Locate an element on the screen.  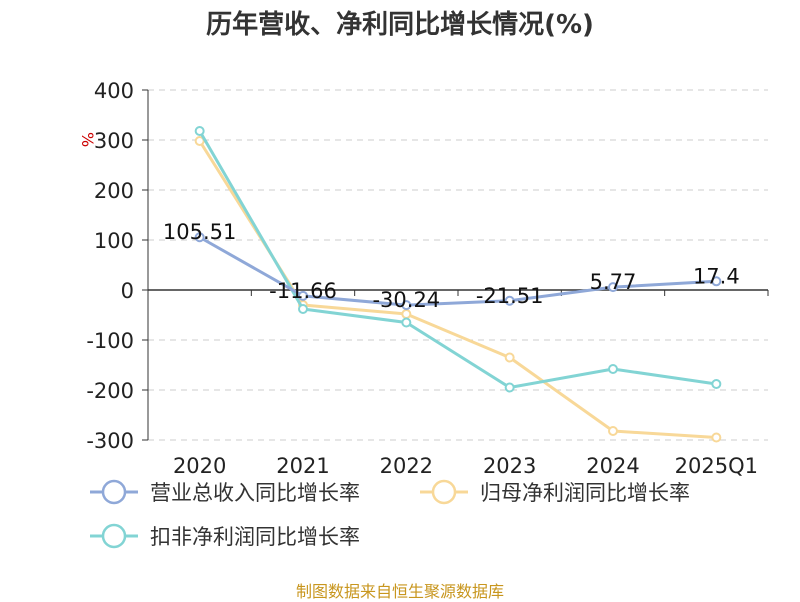
y-tick-label: -200 is located at coordinates (110, 391).